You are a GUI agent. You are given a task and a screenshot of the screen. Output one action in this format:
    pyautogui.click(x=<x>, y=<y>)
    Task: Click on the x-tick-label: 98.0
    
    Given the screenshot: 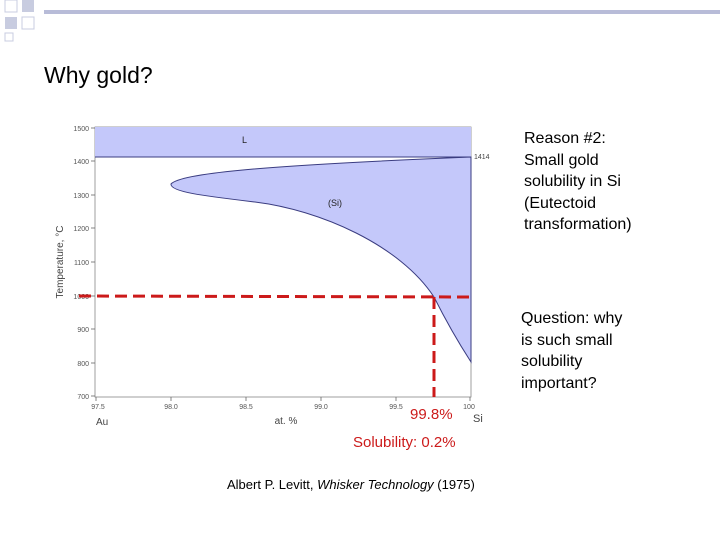 What is the action you would take?
    pyautogui.click(x=171, y=407)
    